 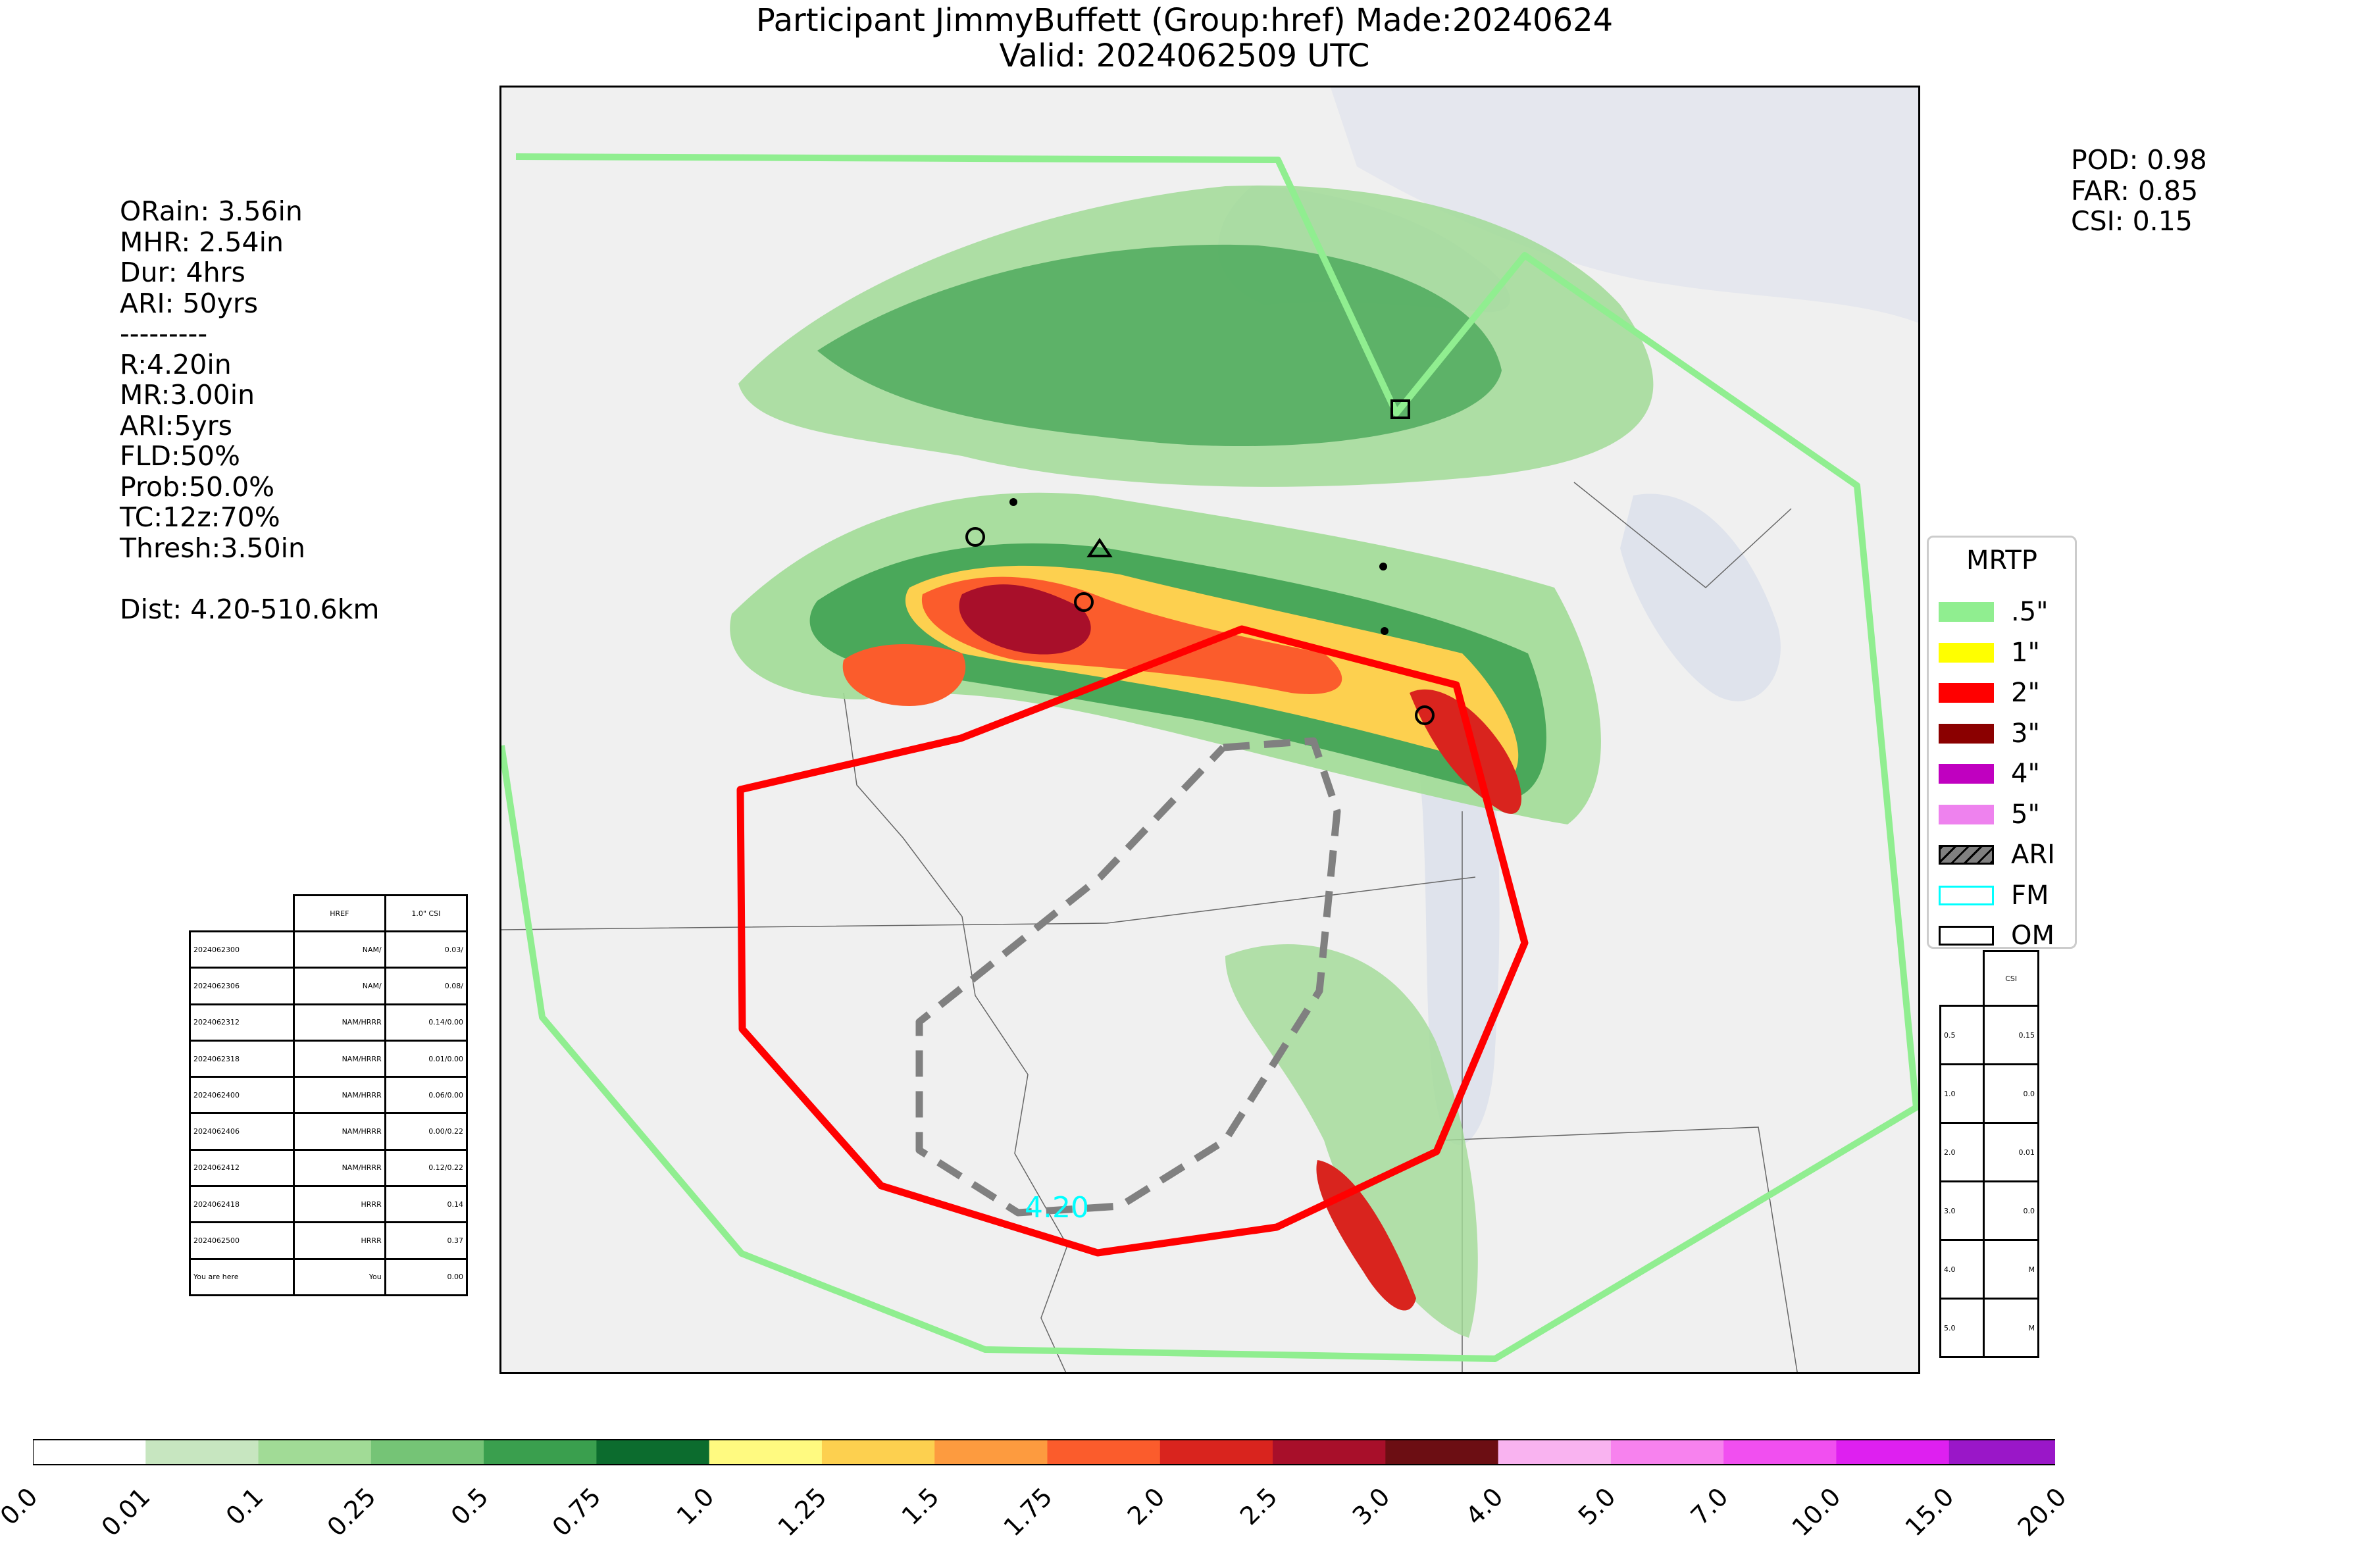 I want to click on legend-title: MRTP, so click(x=2001, y=560).